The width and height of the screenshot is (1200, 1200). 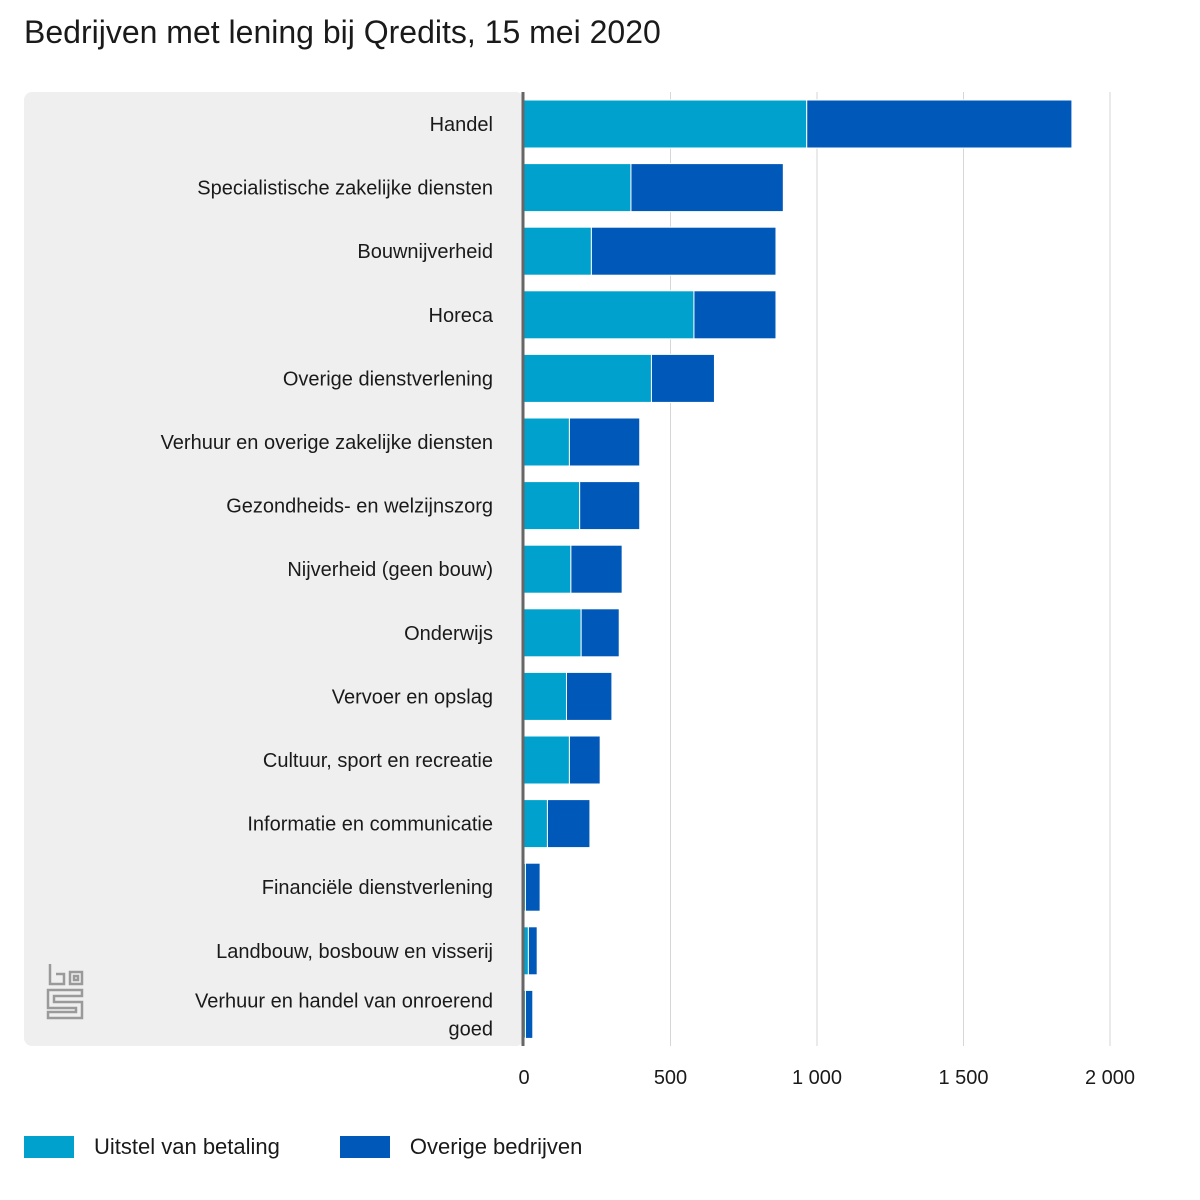 What do you see at coordinates (345, 189) in the screenshot?
I see `category-label: Specialistische zakelijke diensten` at bounding box center [345, 189].